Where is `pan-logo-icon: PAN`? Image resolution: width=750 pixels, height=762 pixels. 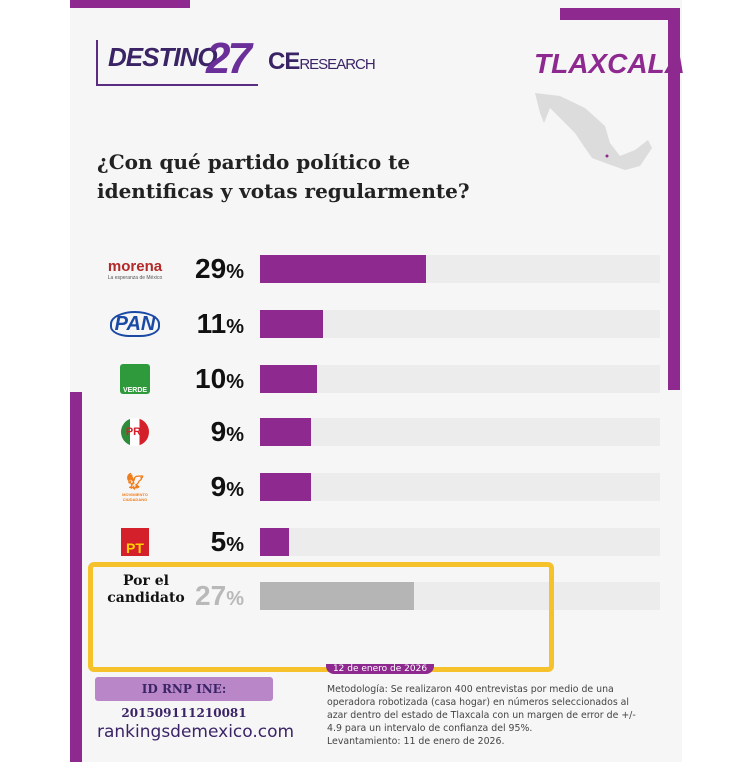
pan-logo-icon: PAN is located at coordinates (135, 324).